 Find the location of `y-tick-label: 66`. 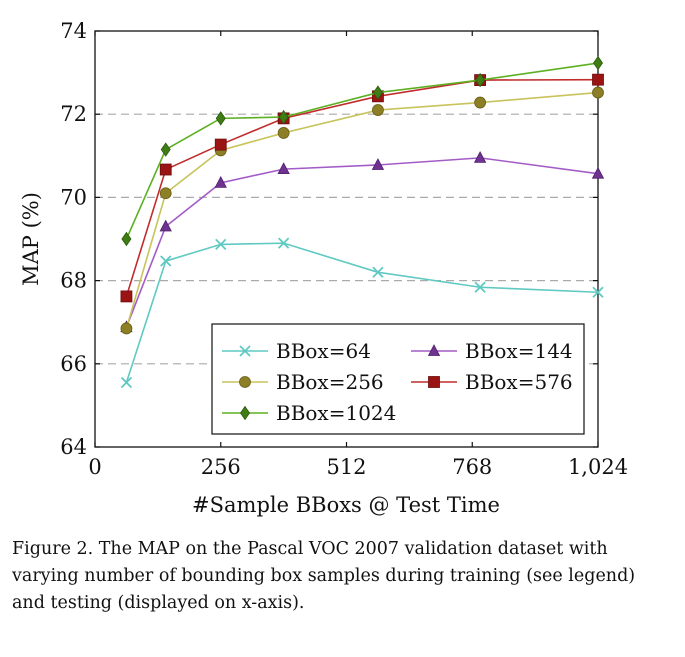

y-tick-label: 66 is located at coordinates (73, 364).